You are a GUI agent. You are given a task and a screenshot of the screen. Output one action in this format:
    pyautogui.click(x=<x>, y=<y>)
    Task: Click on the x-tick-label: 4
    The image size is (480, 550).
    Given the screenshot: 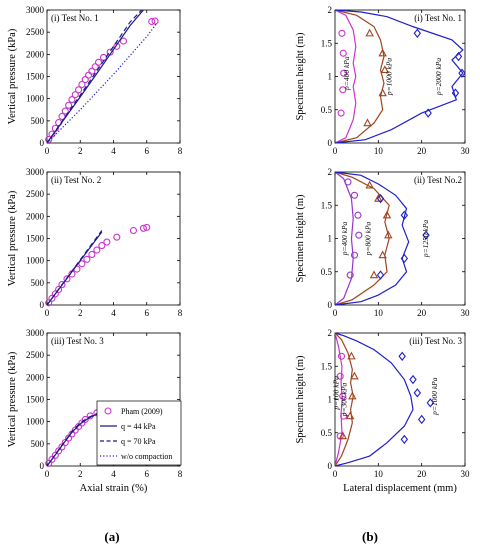 What is the action you would take?
    pyautogui.click(x=113, y=151)
    